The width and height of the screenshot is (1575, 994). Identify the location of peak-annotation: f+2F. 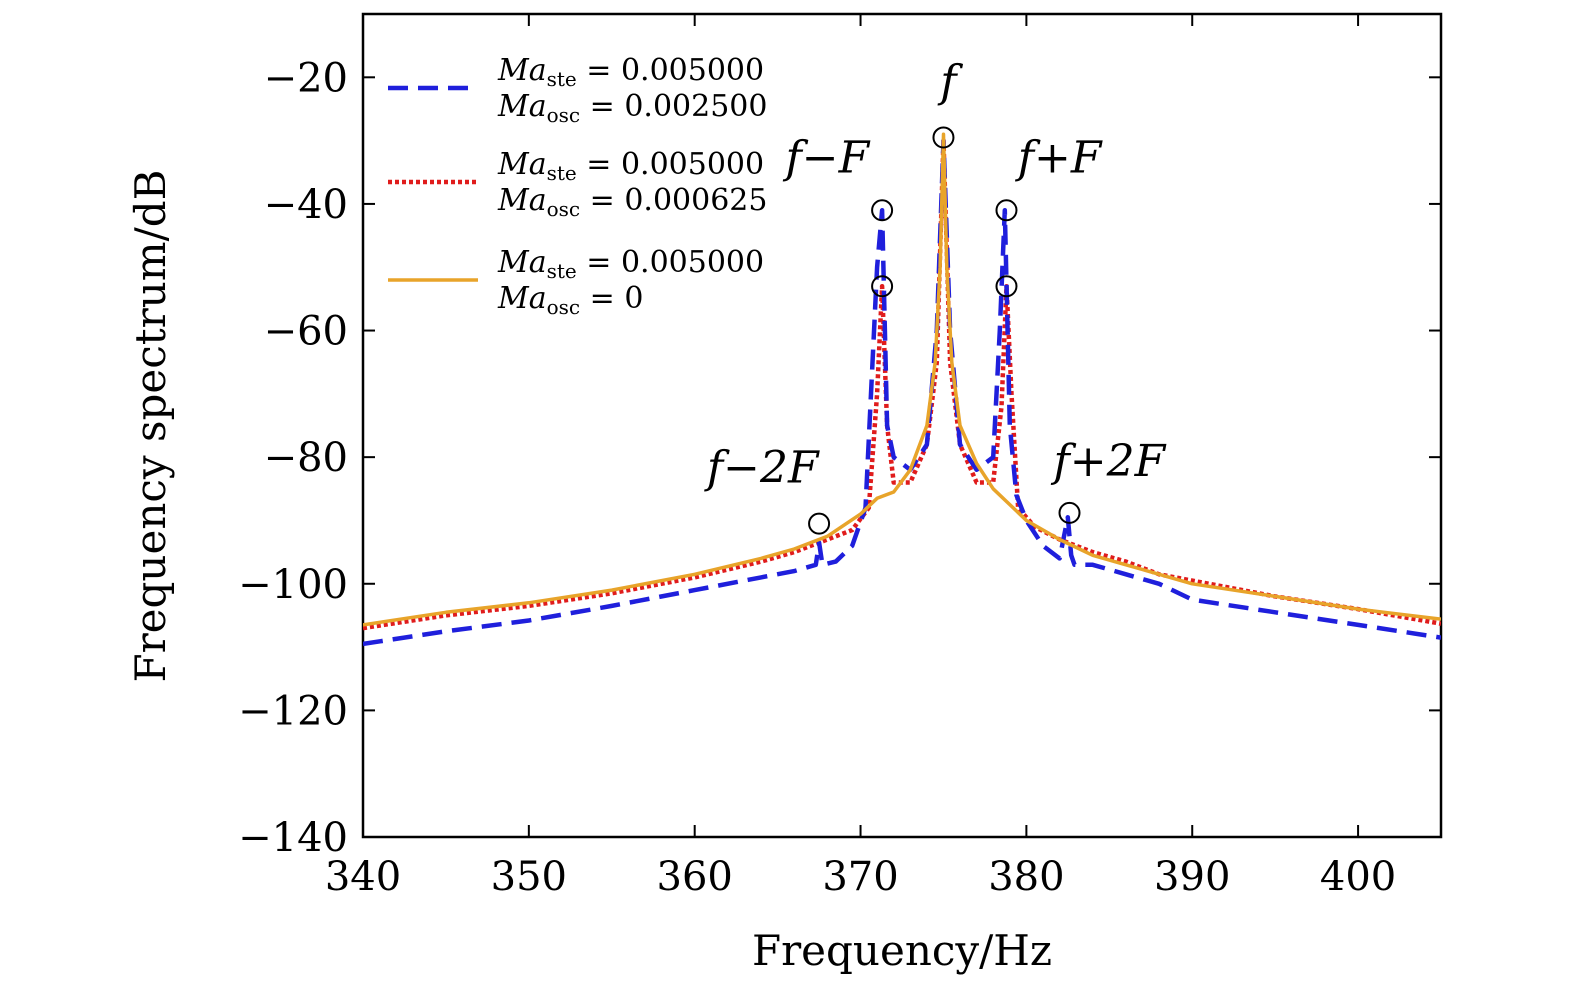
(1108, 461).